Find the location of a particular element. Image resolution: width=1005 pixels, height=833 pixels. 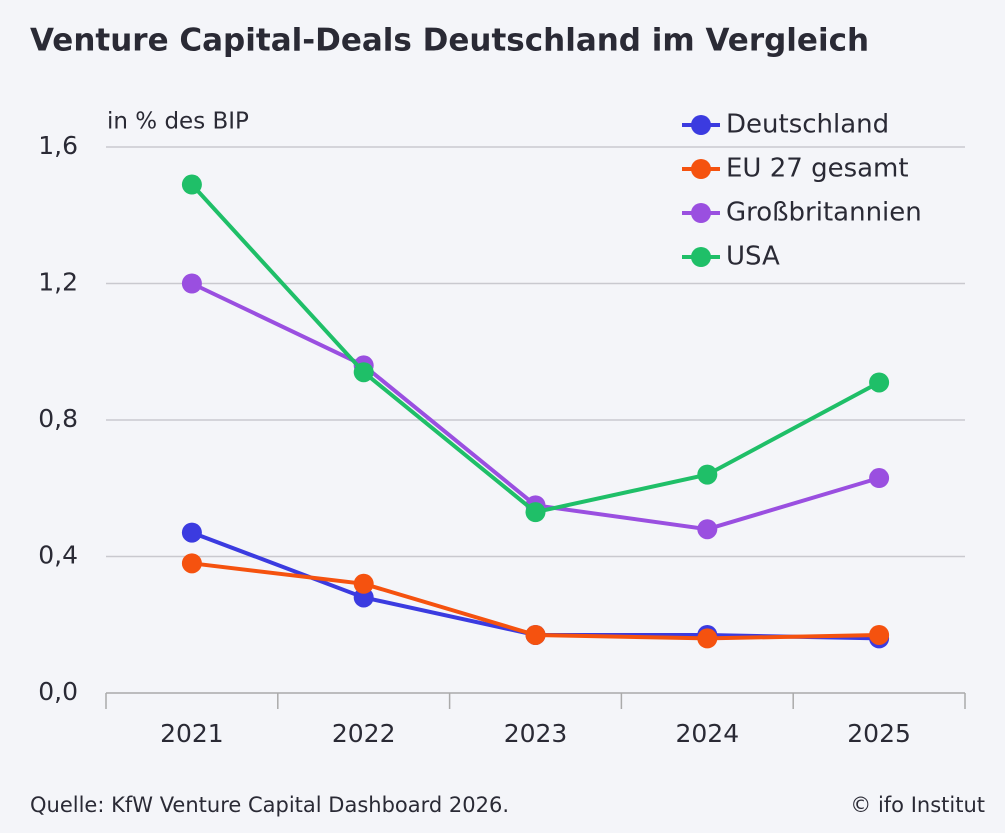

y-tick-label: 0,4 is located at coordinates (58, 555).